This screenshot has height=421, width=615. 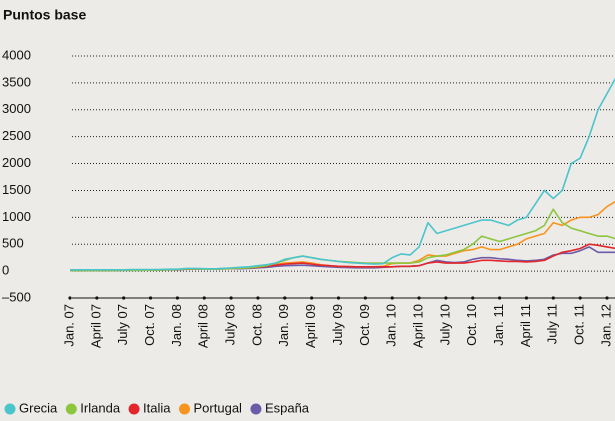 What do you see at coordinates (391, 325) in the screenshot?
I see `x-tick-label: Jan. 10` at bounding box center [391, 325].